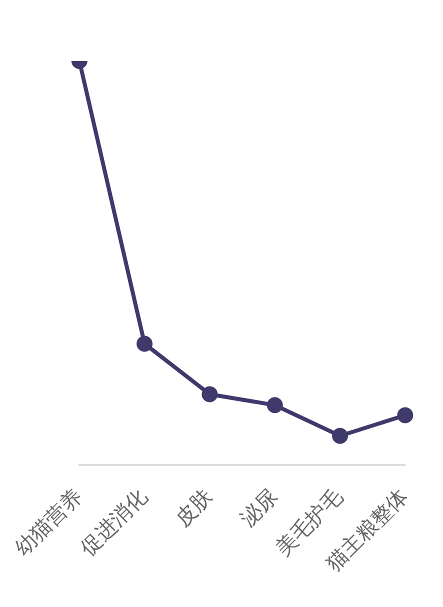 This screenshot has height=607, width=443. Describe the element at coordinates (259, 507) in the screenshot. I see `x-tick-label: 泌尿` at that location.